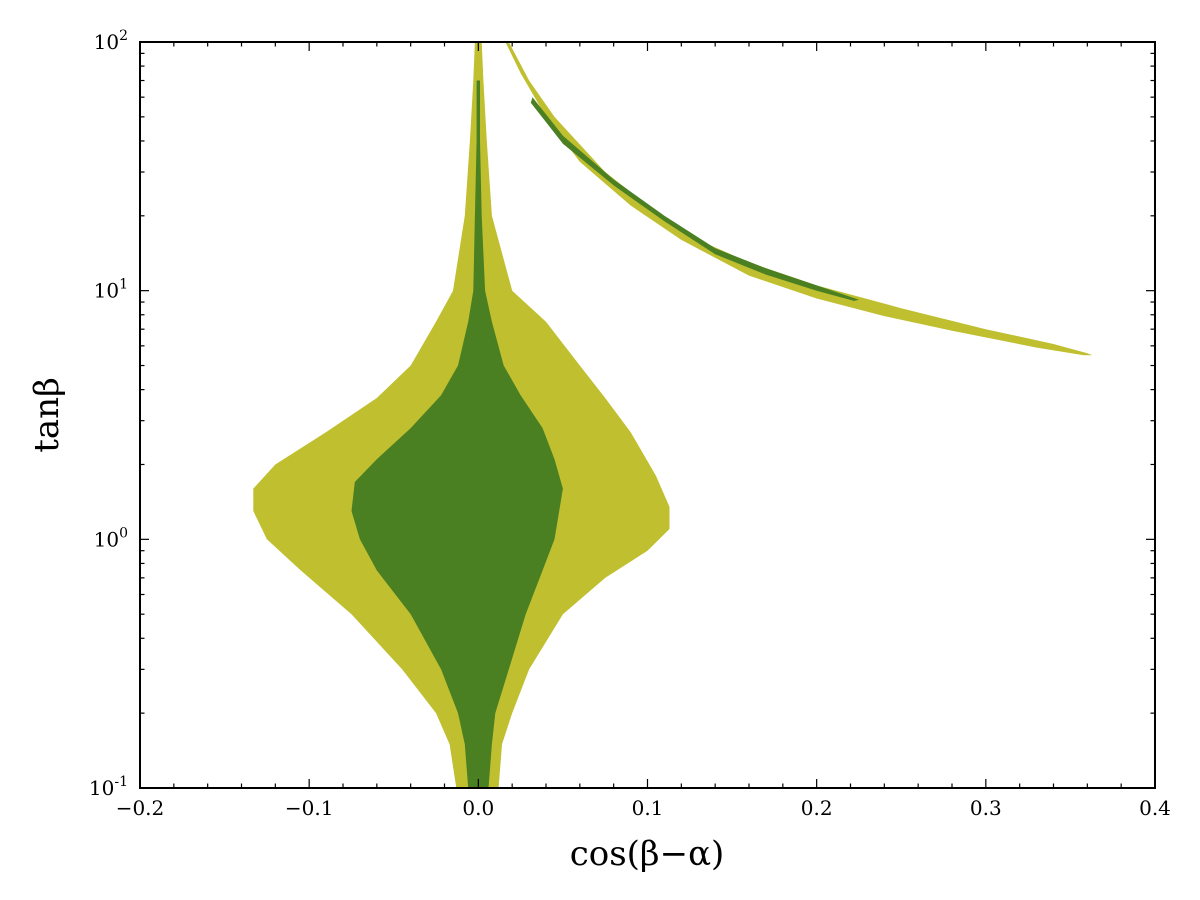 The width and height of the screenshot is (1200, 900). Describe the element at coordinates (986, 808) in the screenshot. I see `x-tick-label: 0.3` at that location.